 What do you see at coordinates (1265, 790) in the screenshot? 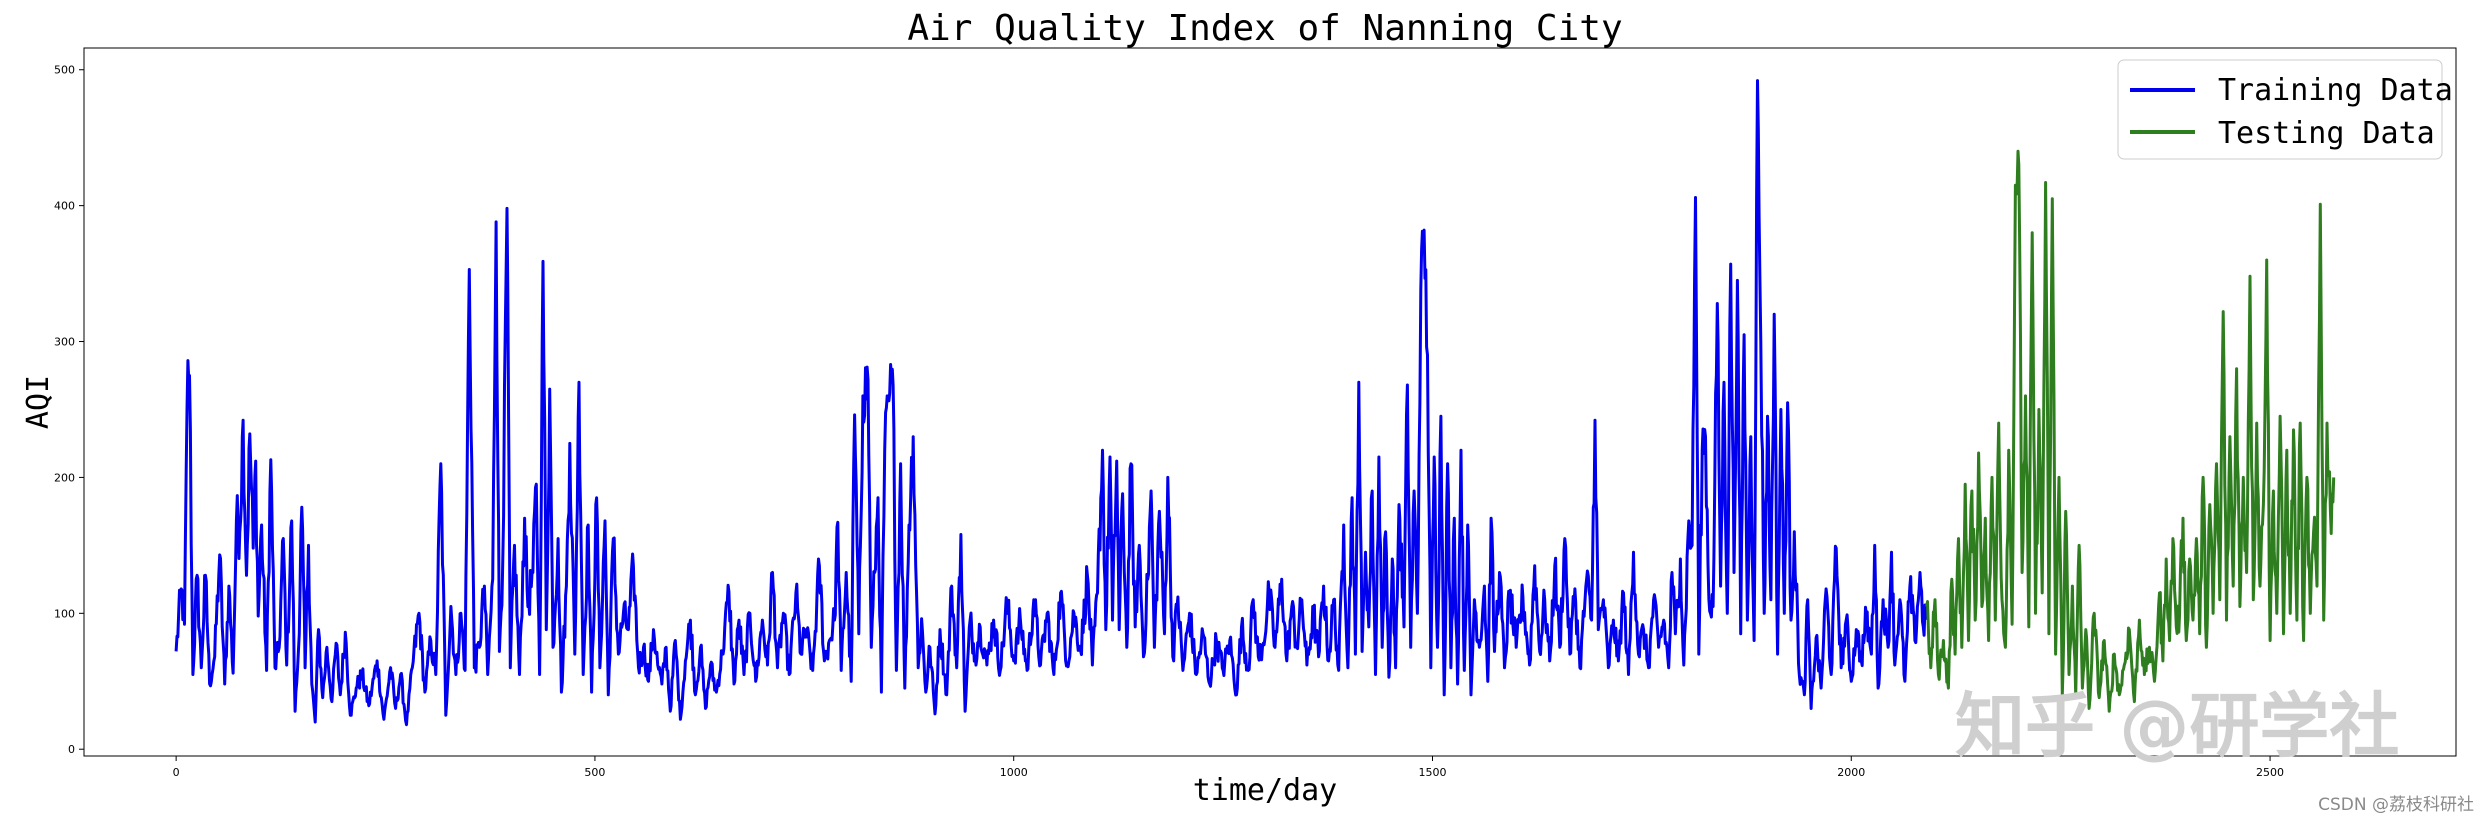
I see `x-axis-label: time/day` at bounding box center [1265, 790].